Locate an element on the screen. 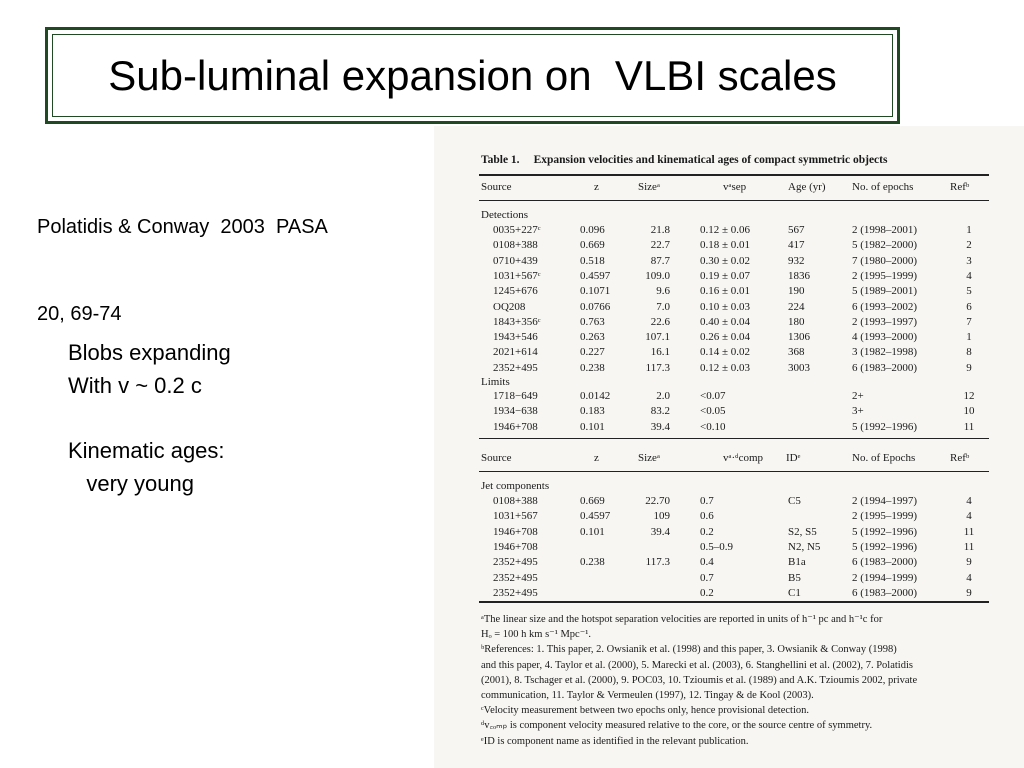  table-cell: B1a is located at coordinates (797, 562).